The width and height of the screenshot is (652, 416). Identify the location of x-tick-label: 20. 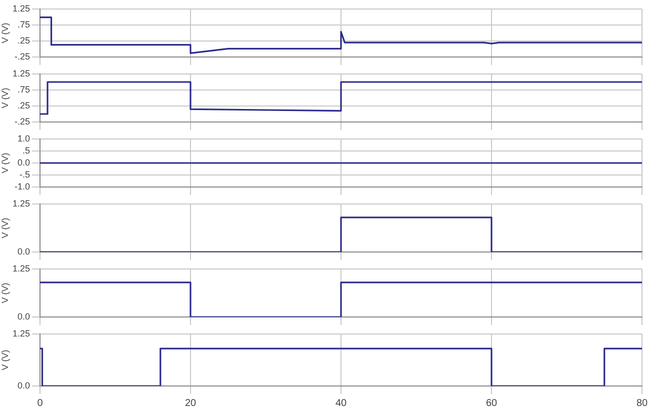
(190, 403).